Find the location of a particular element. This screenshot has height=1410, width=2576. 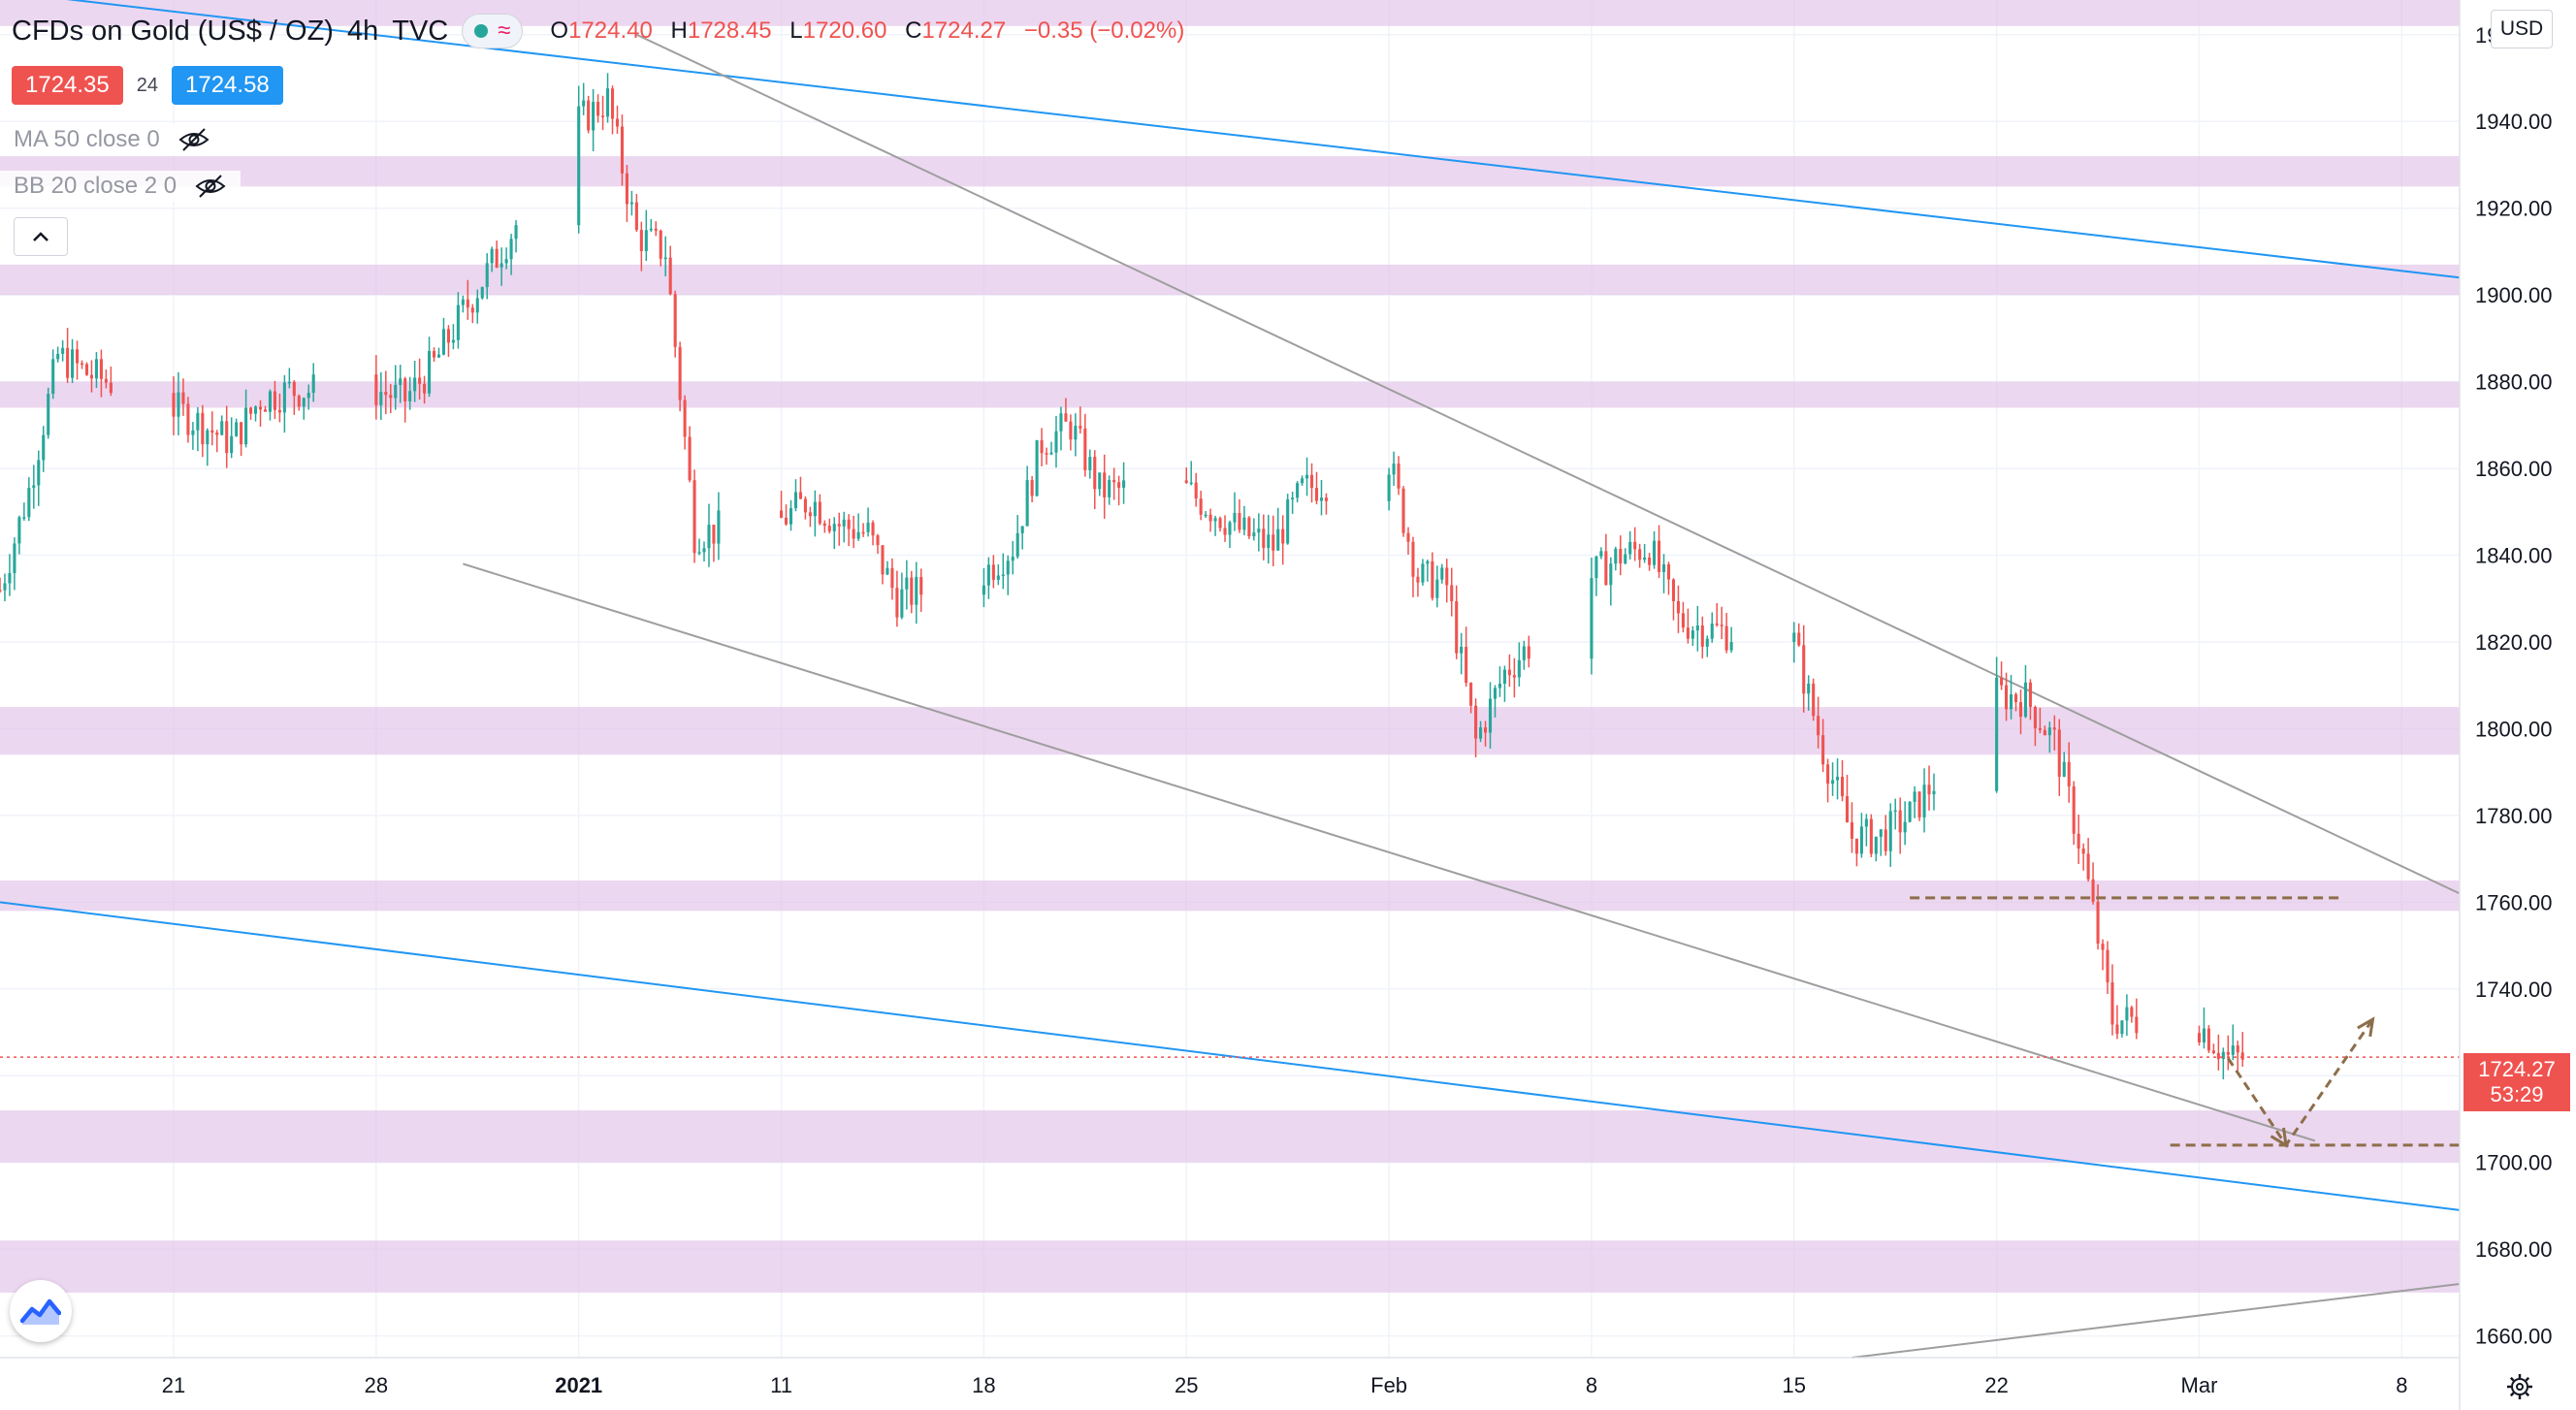

close-label: C is located at coordinates (913, 31).